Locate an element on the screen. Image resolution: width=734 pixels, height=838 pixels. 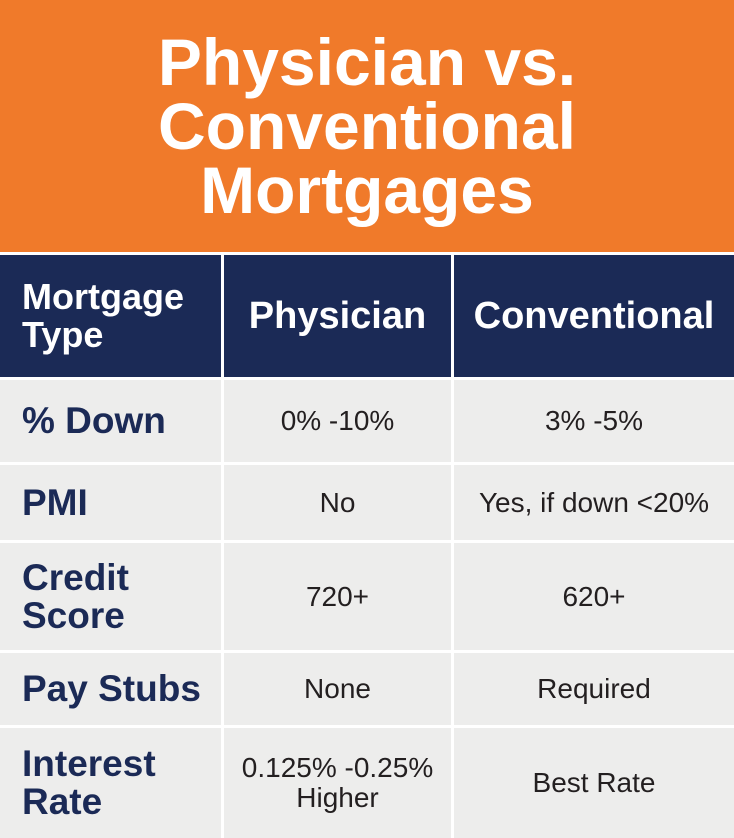
row-label-credit-score: Credit Score is located at coordinates (110, 596).